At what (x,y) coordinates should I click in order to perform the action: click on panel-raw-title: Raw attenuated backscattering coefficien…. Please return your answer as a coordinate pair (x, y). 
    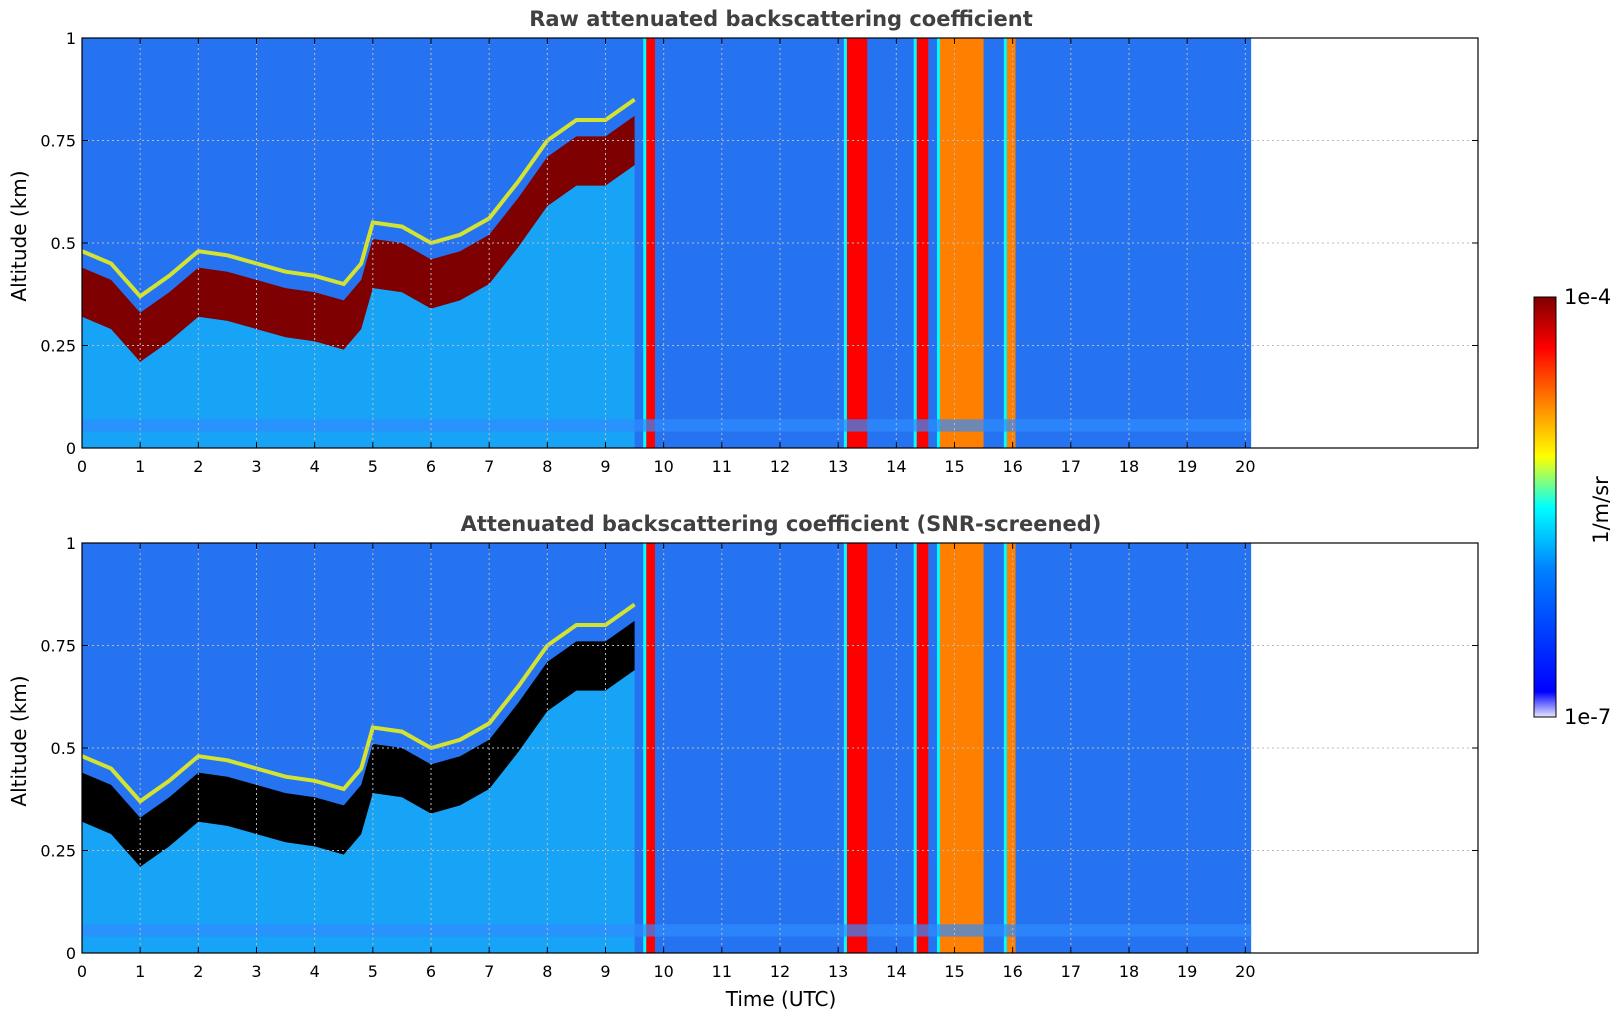
    Looking at the image, I should click on (781, 19).